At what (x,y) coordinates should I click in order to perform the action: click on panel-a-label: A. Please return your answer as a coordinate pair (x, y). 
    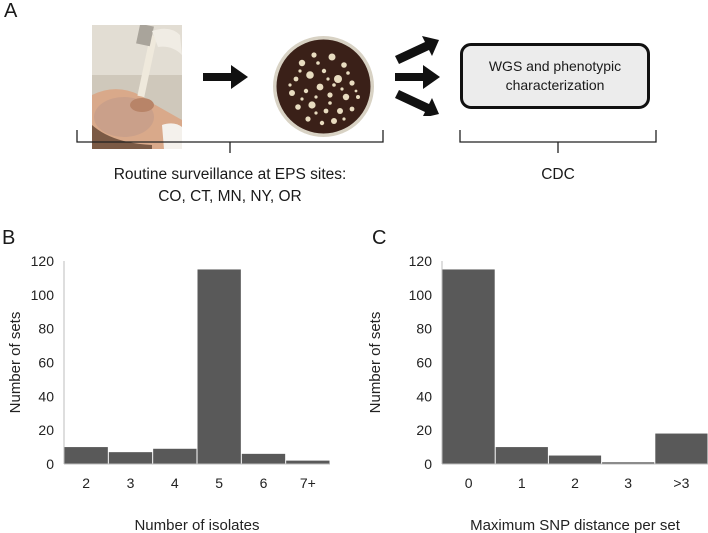
    Looking at the image, I should click on (11, 11).